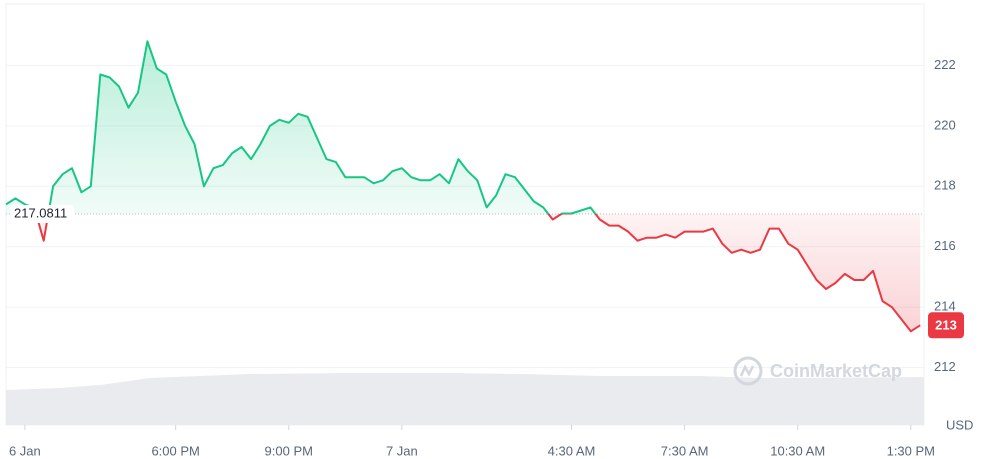 Image resolution: width=982 pixels, height=459 pixels. I want to click on x-tick-label: 6:00 PM, so click(175, 450).